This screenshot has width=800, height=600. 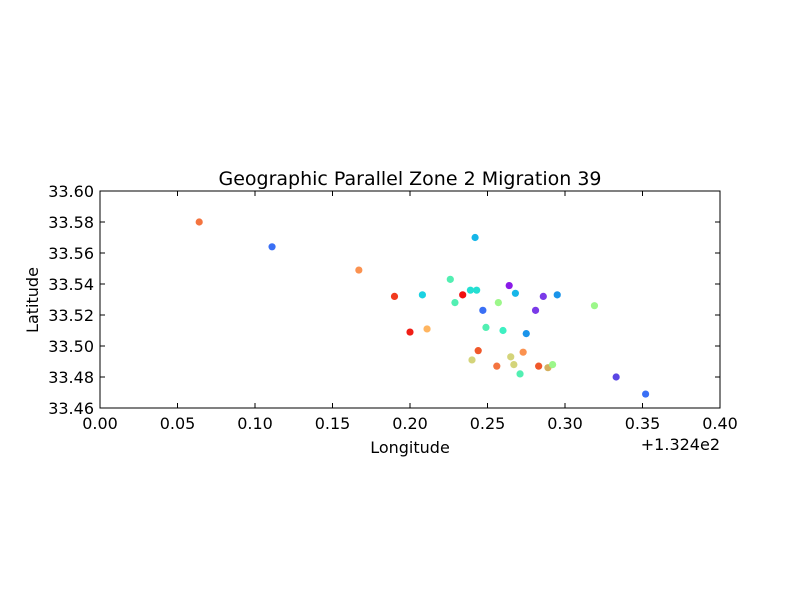 I want to click on y-axis-label: Latitude, so click(x=32, y=300).